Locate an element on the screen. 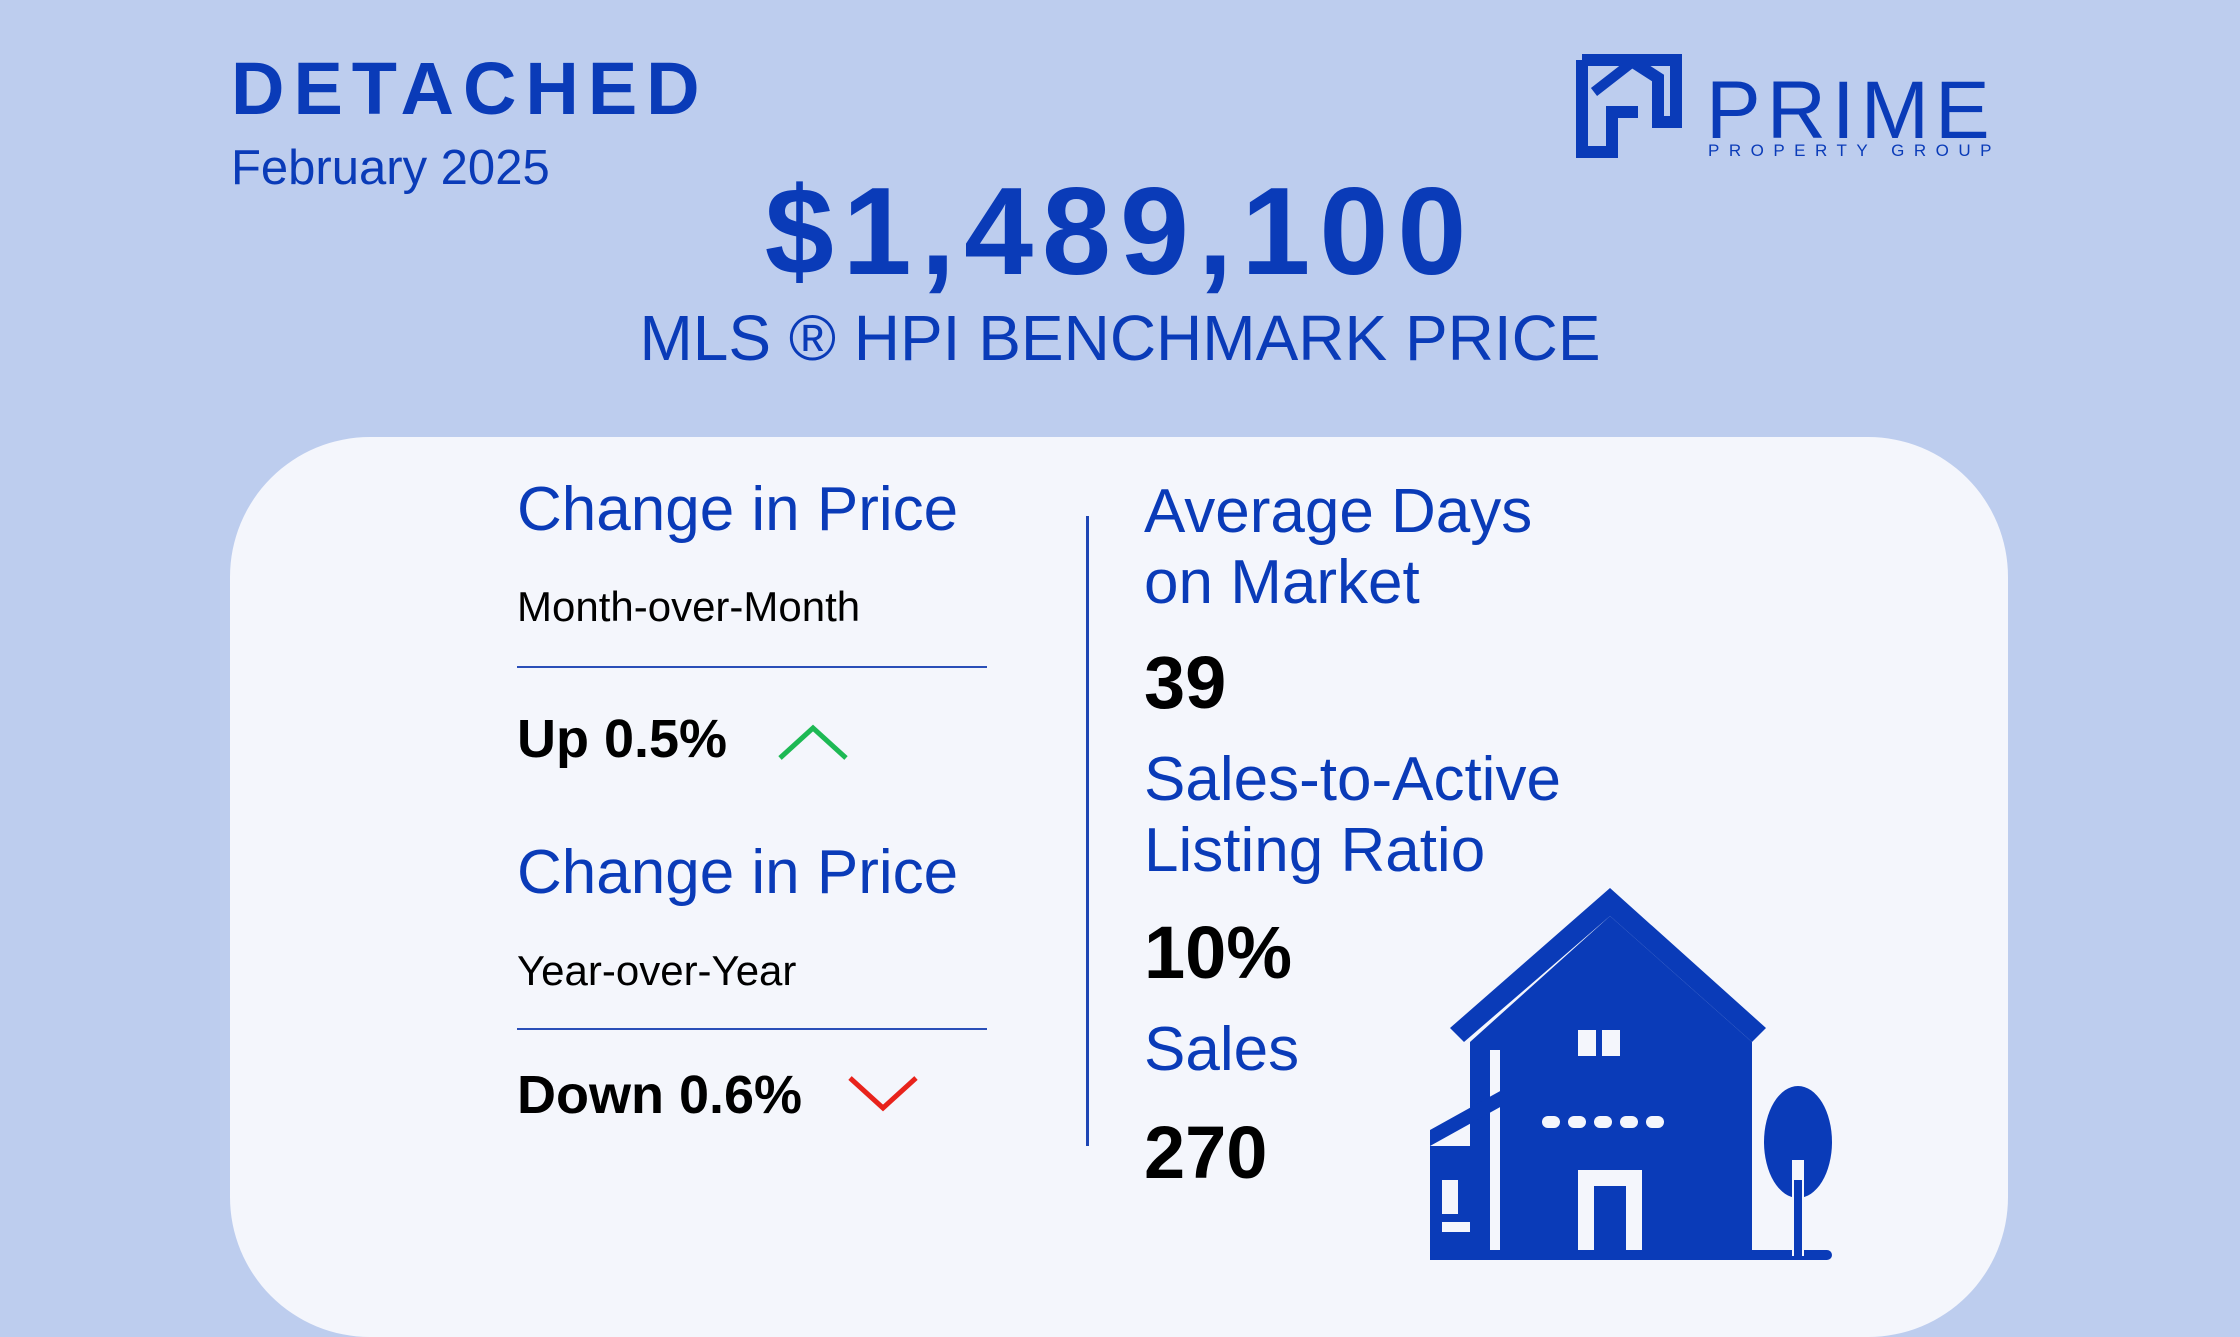  mom-divider is located at coordinates (752, 667).